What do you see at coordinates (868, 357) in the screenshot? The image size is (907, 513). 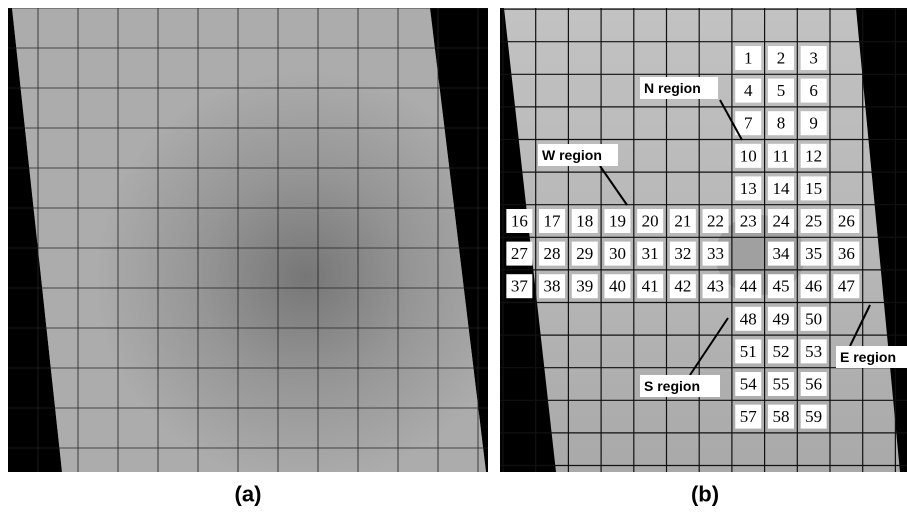 I see `region-label: E region` at bounding box center [868, 357].